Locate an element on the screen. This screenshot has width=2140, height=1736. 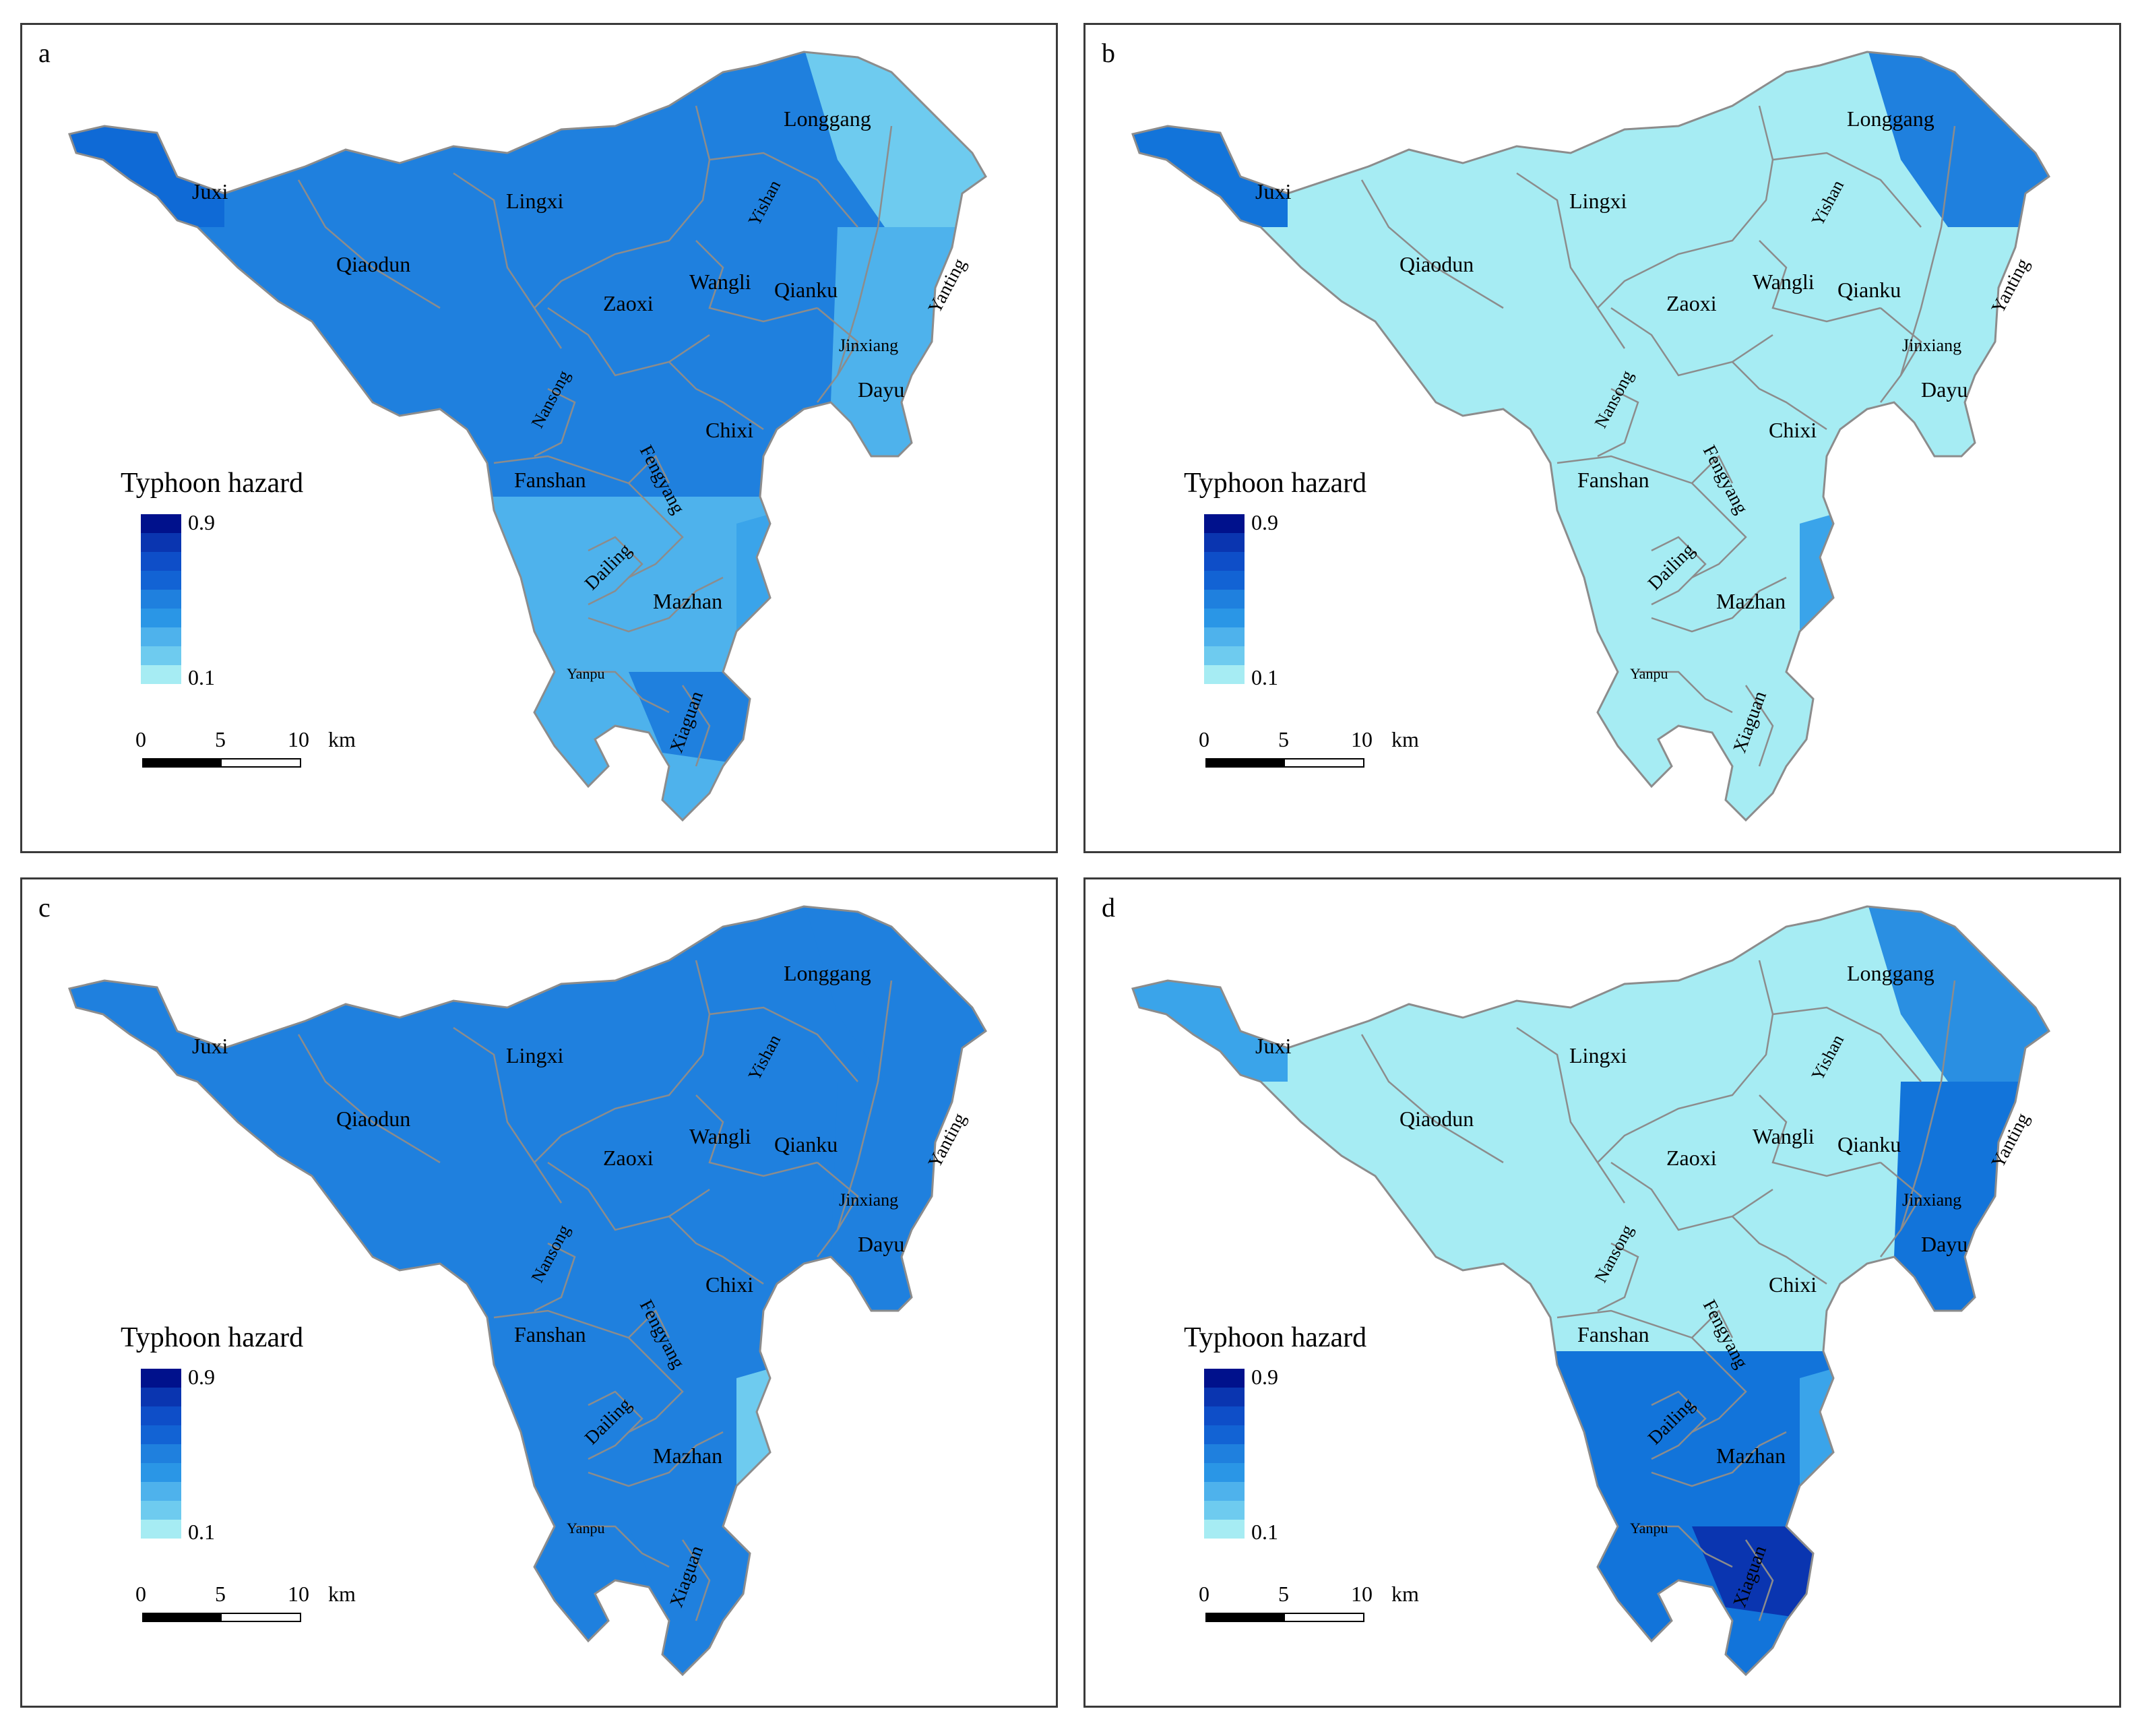
region-coast is located at coordinates (1847, 631).